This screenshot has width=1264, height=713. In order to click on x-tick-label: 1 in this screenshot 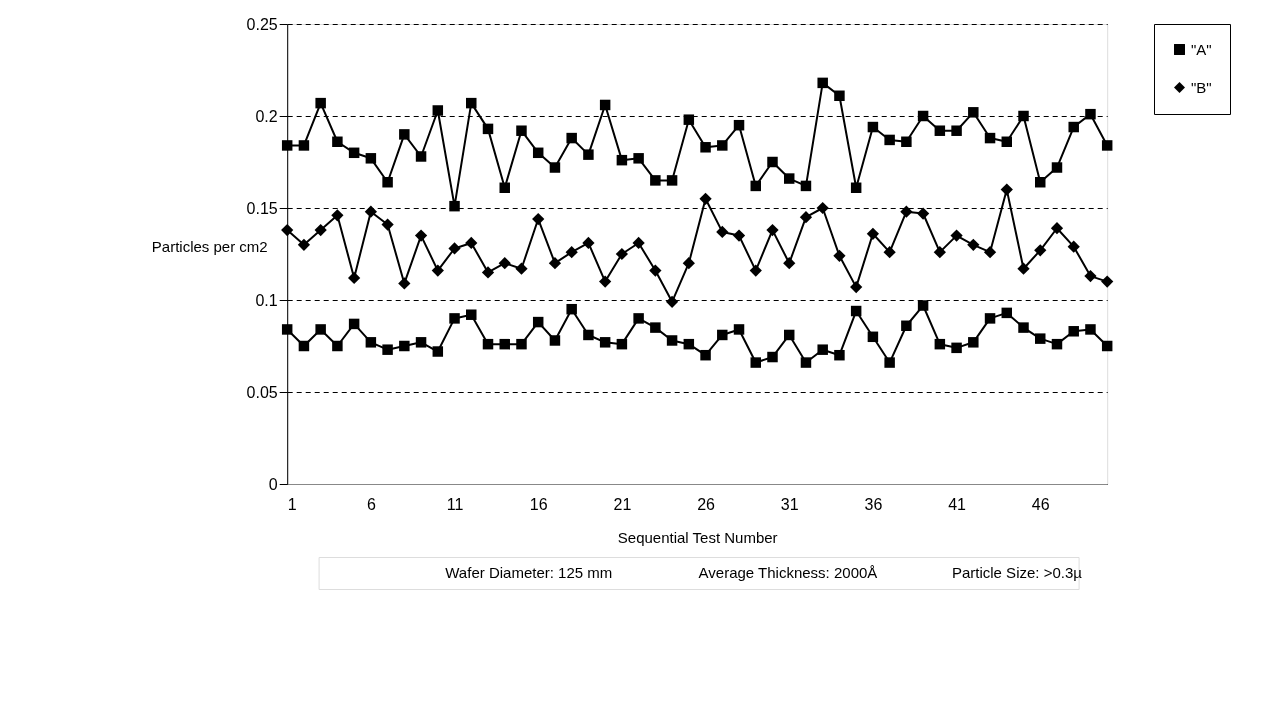, I will do `click(292, 504)`.